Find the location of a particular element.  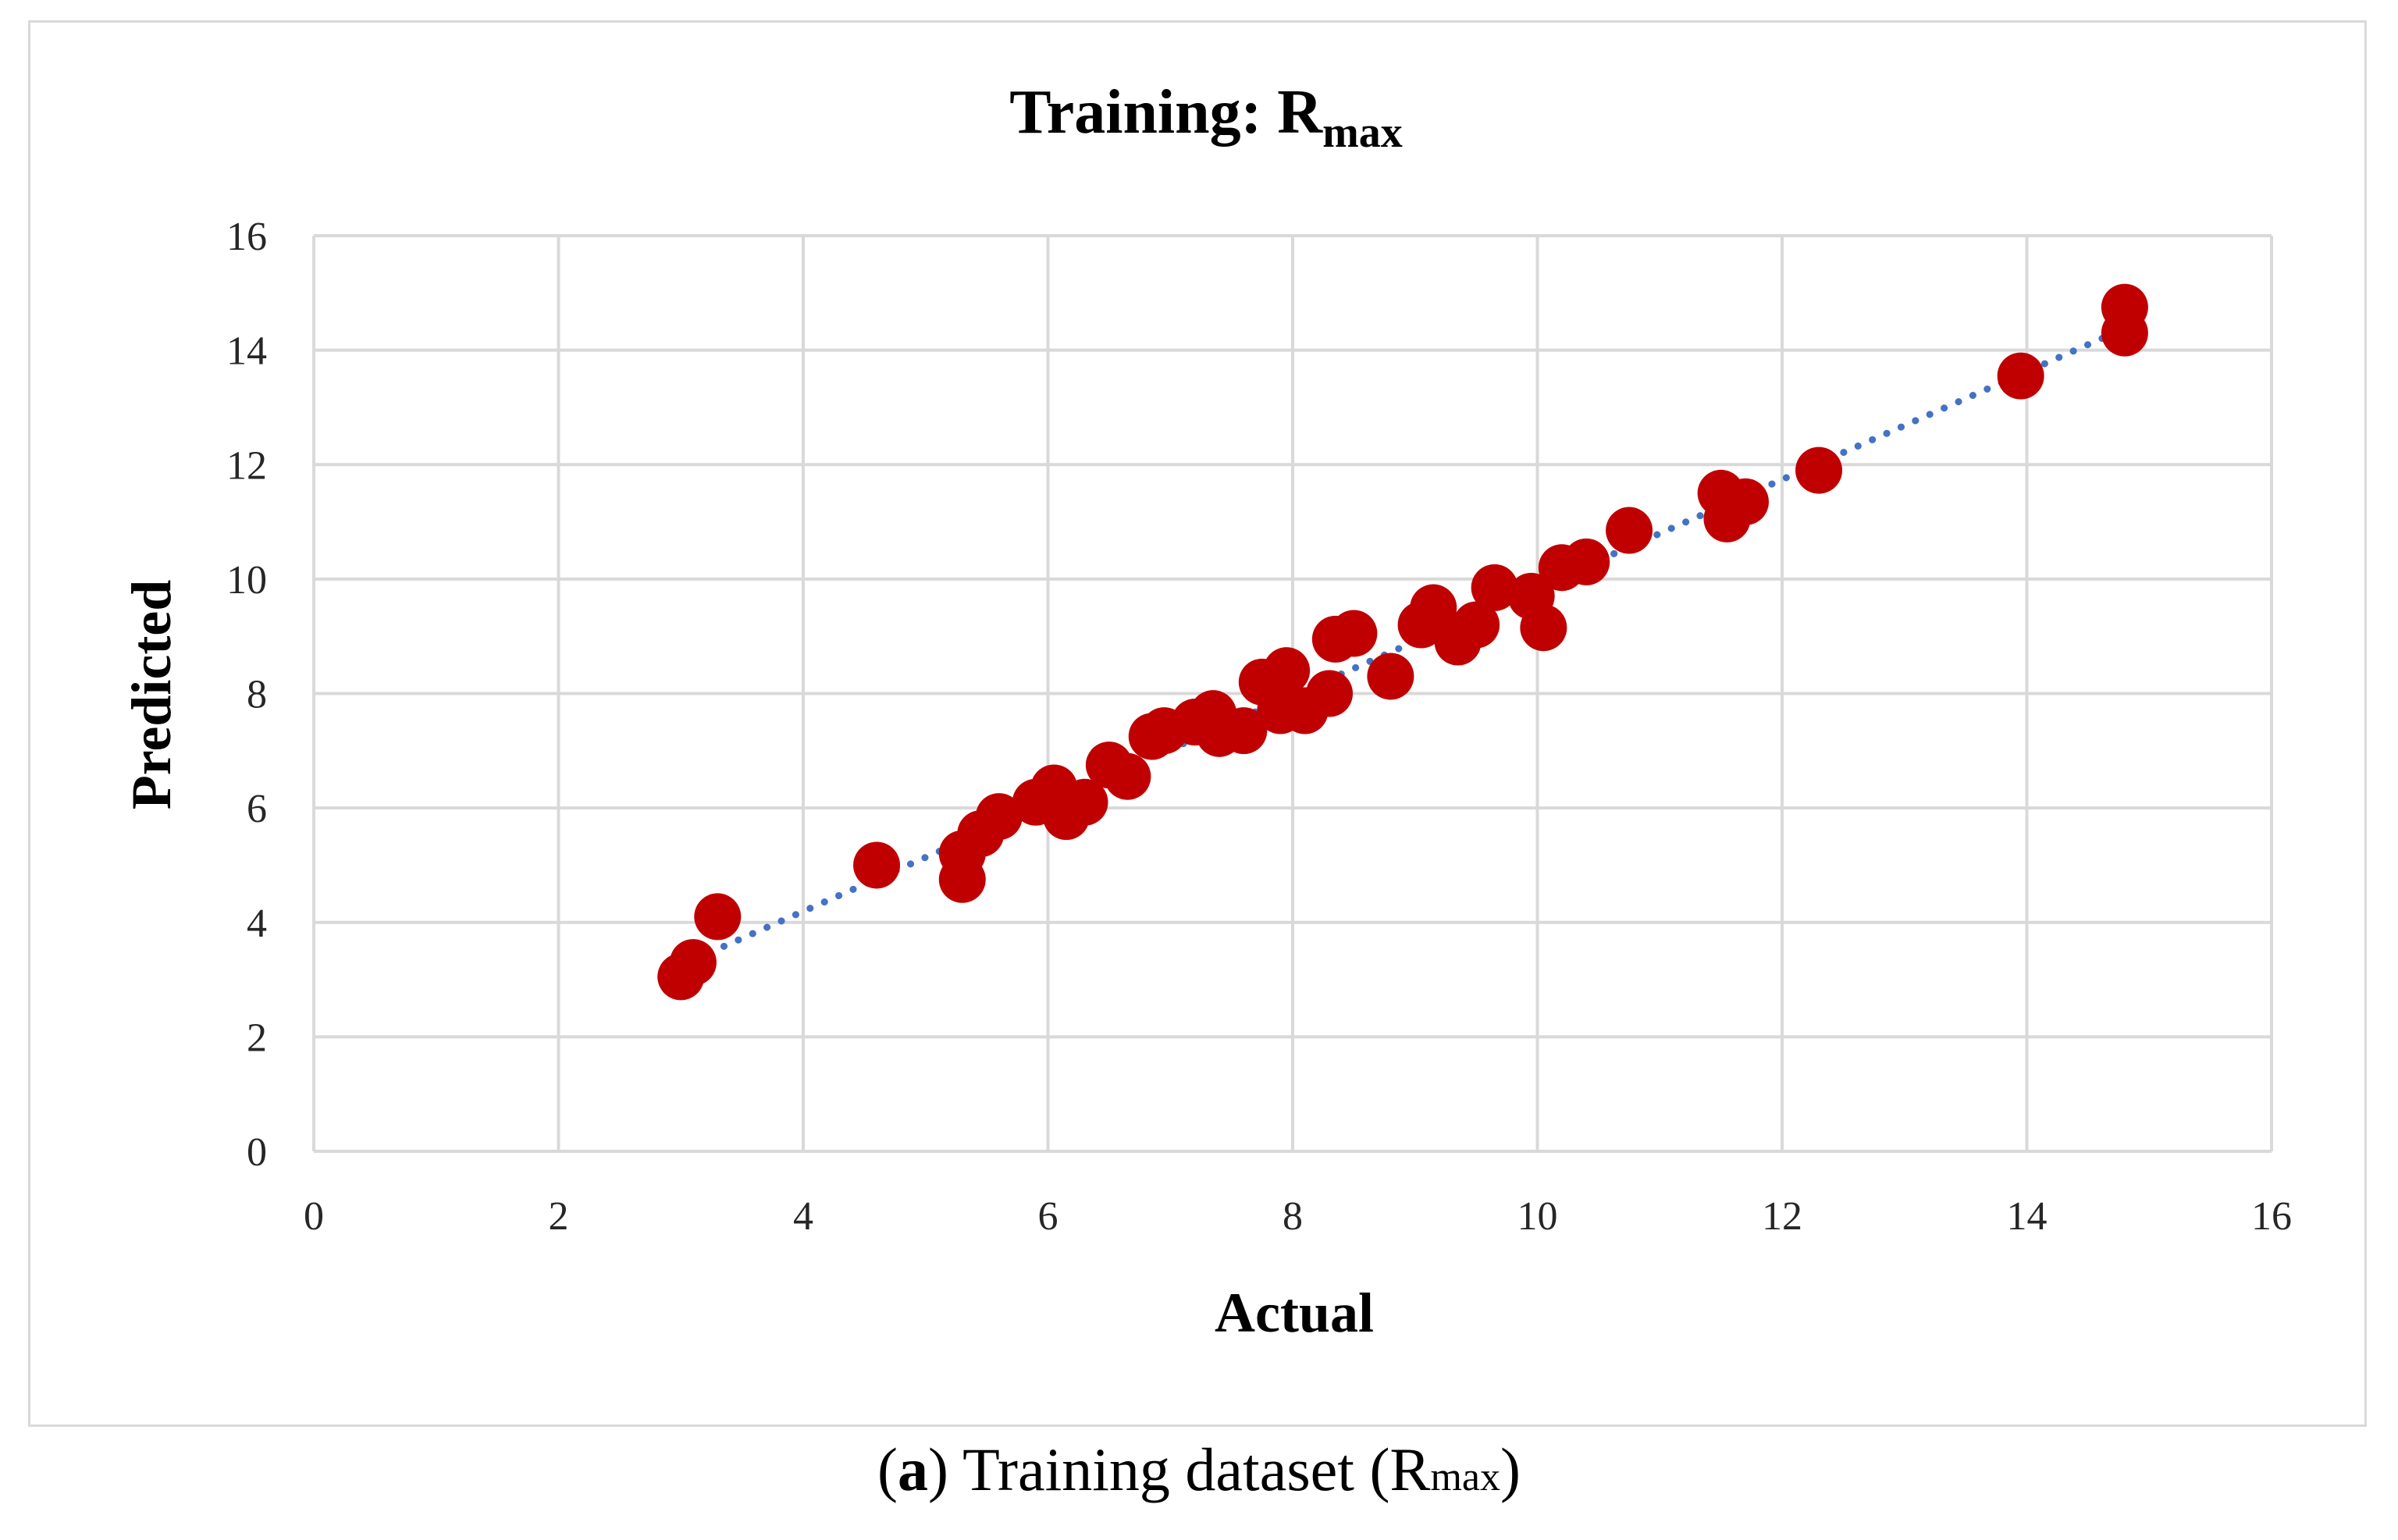

y-tick-label: 10 is located at coordinates (247, 580).